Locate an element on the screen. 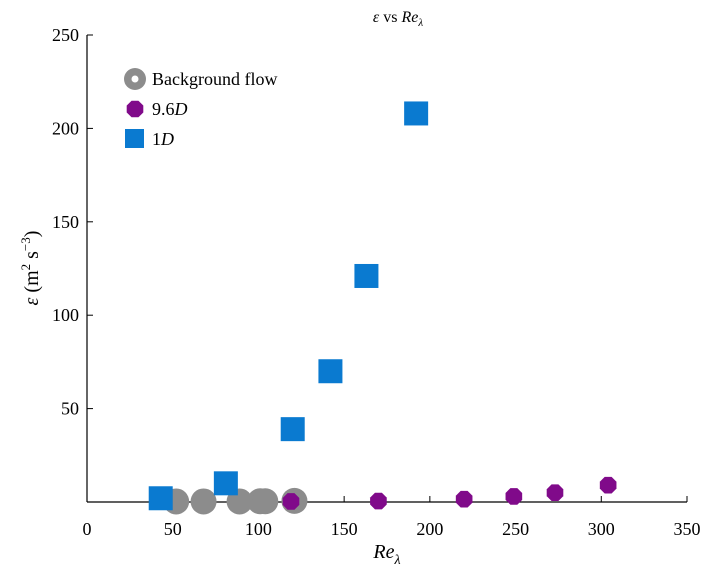  legend-marker-1d is located at coordinates (134, 138).